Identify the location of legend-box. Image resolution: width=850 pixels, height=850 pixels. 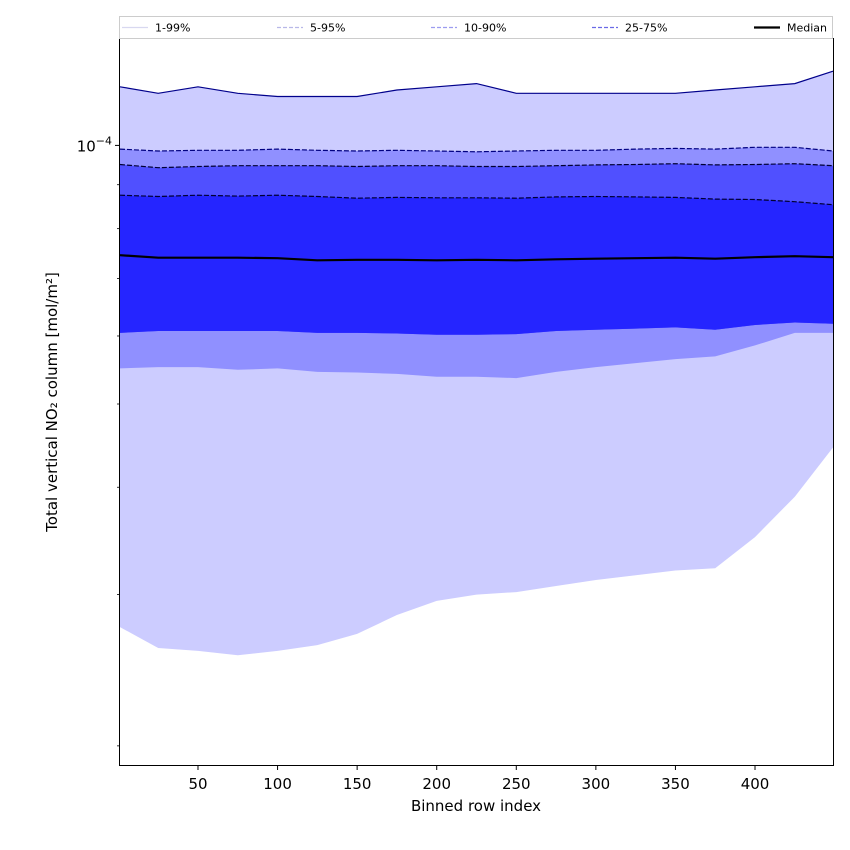
(476, 27).